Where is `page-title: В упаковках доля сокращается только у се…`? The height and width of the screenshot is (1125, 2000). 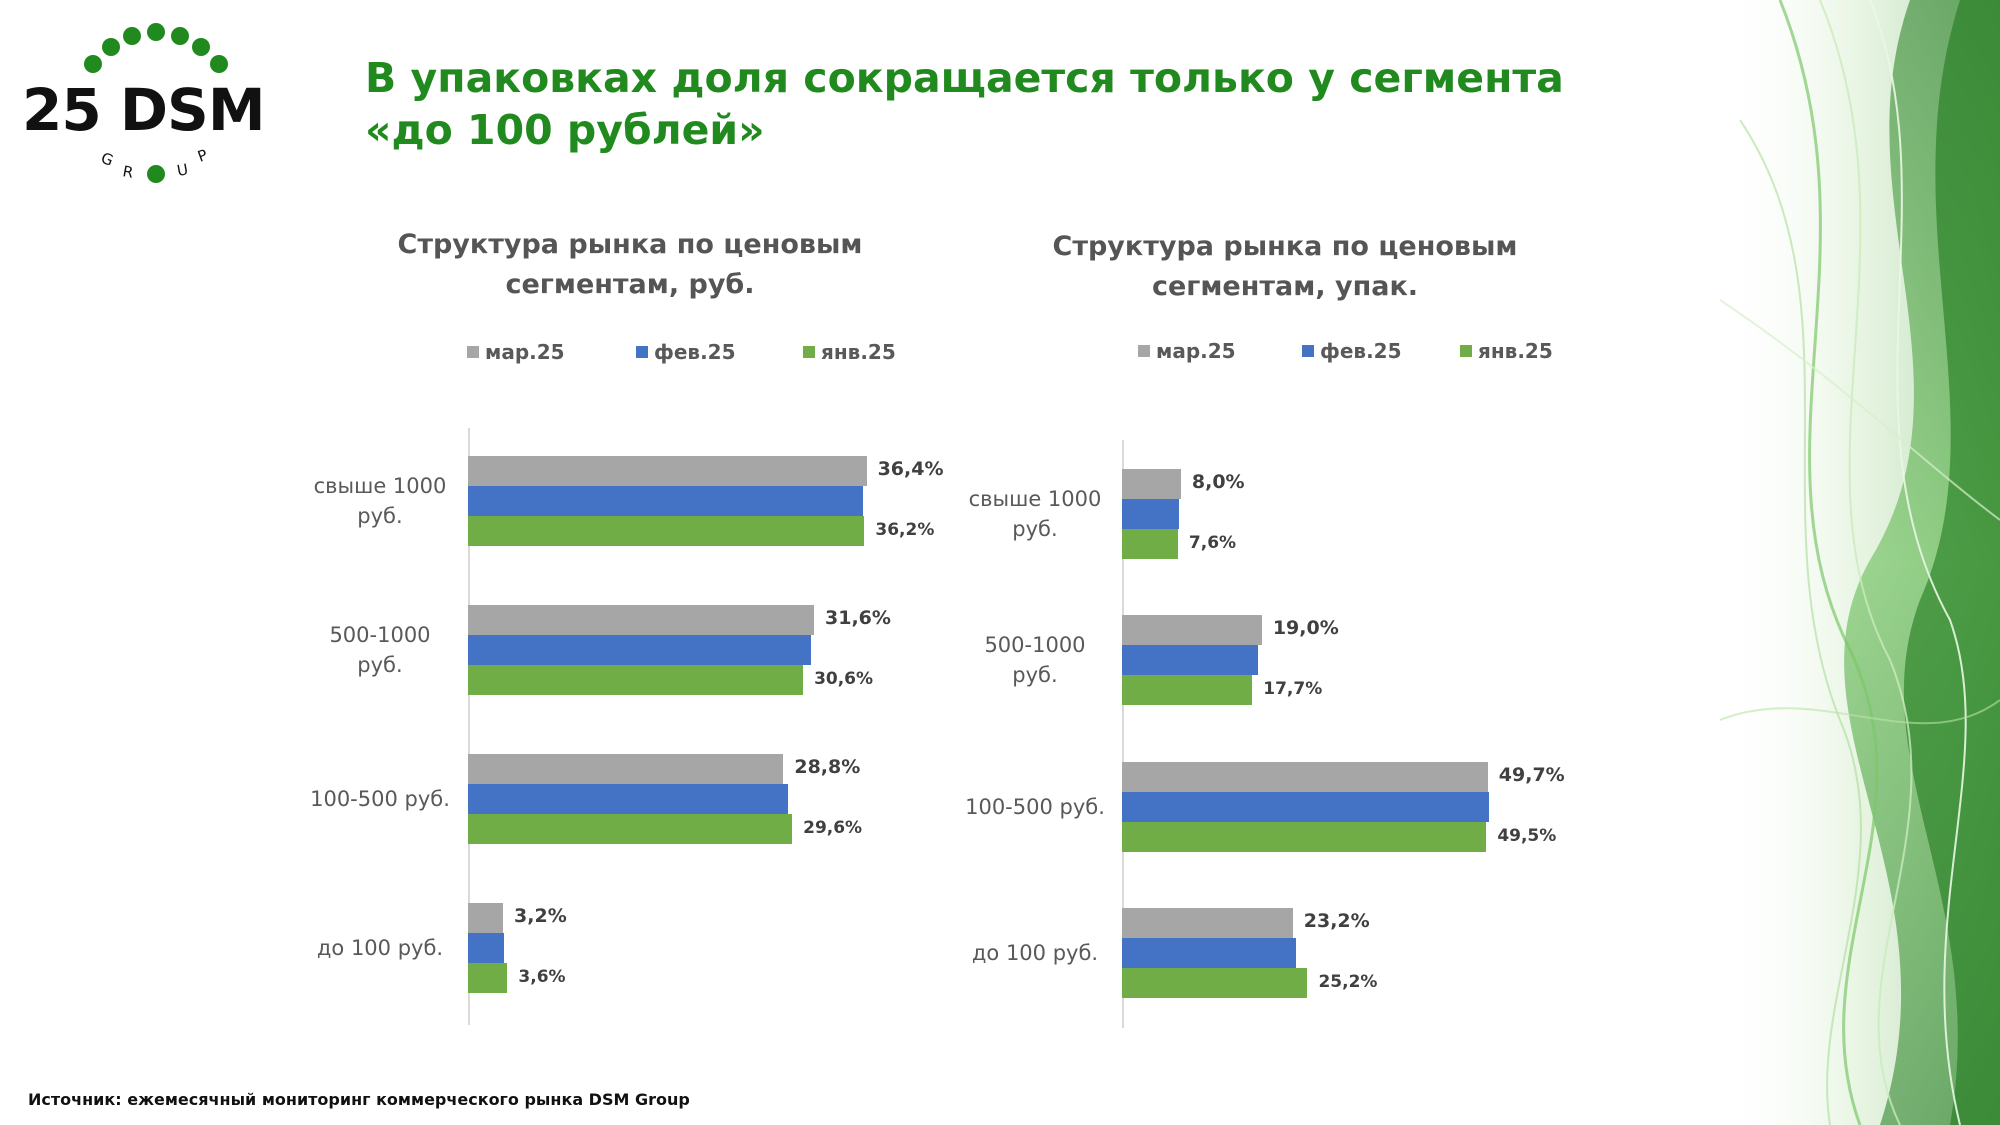
page-title: В упаковках доля сокращается только у се… is located at coordinates (1015, 104).